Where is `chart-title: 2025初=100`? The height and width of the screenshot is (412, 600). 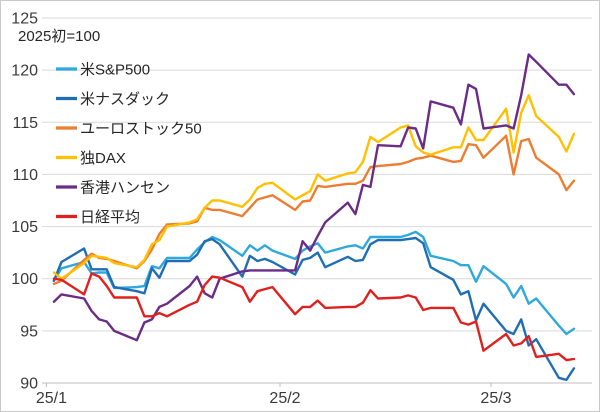 chart-title: 2025初=100 is located at coordinates (59, 36).